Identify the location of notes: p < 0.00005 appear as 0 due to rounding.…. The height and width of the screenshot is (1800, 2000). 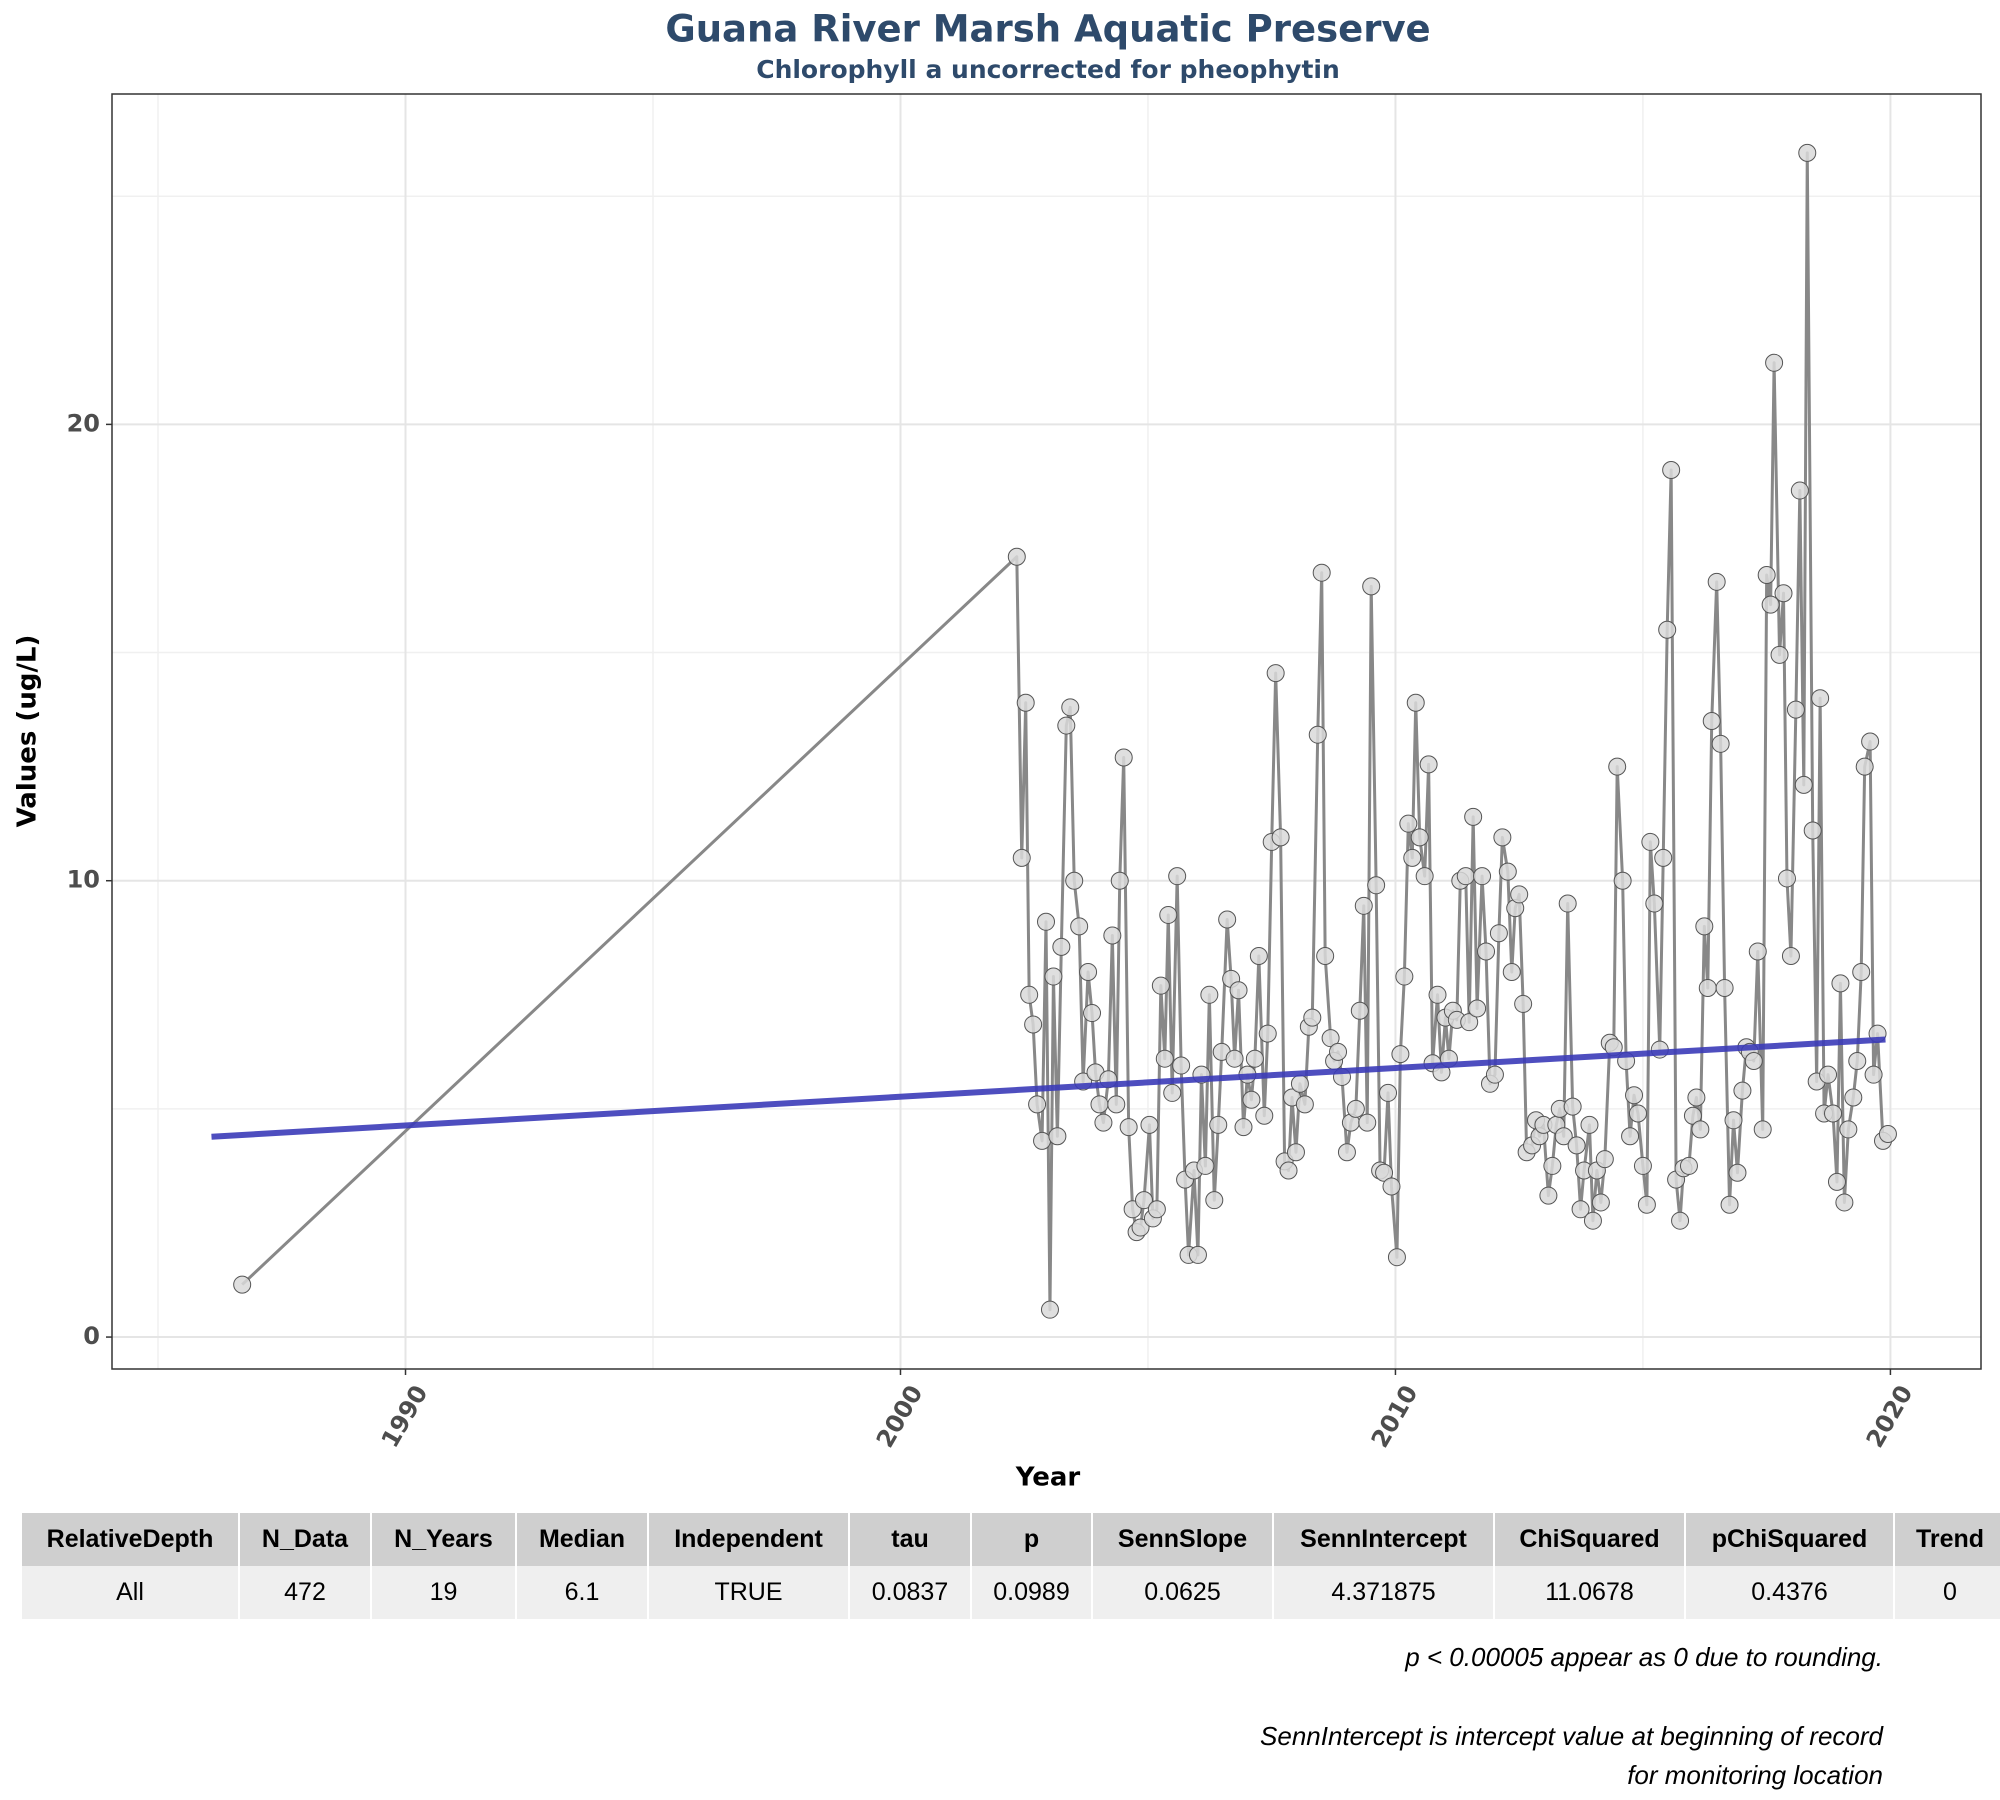
(1553, 1719).